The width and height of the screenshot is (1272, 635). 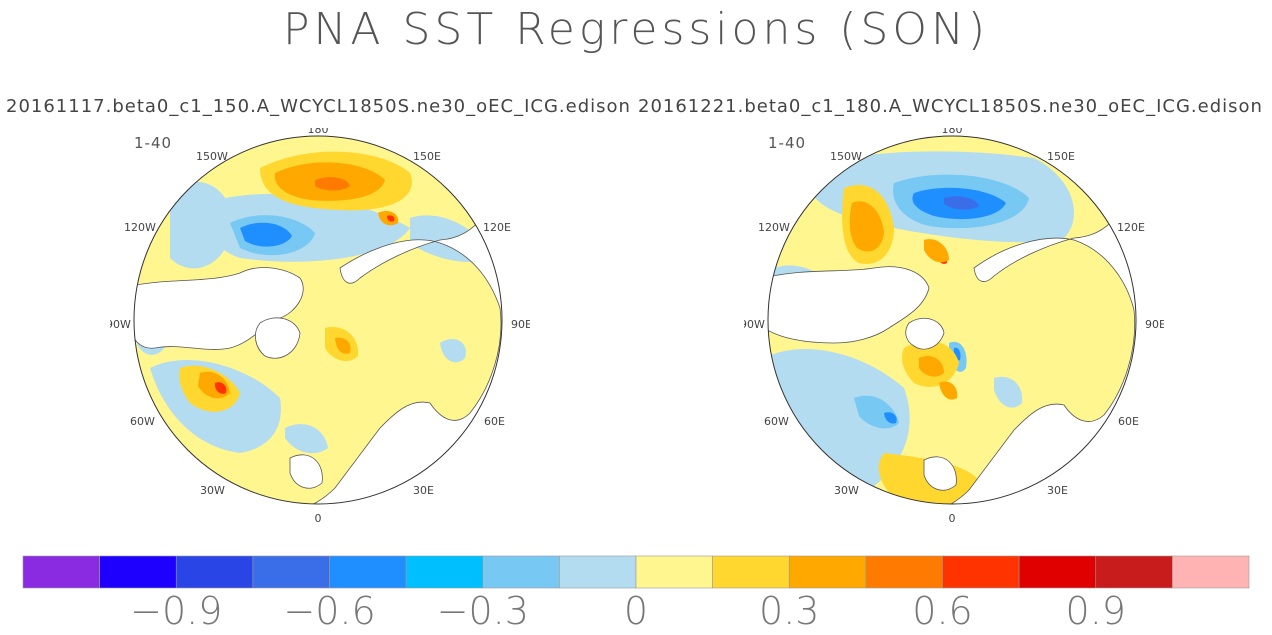 I want to click on colorbar: −0.9 −0.6 −0.3 0 0.3 0.6 0.9, so click(x=636, y=594).